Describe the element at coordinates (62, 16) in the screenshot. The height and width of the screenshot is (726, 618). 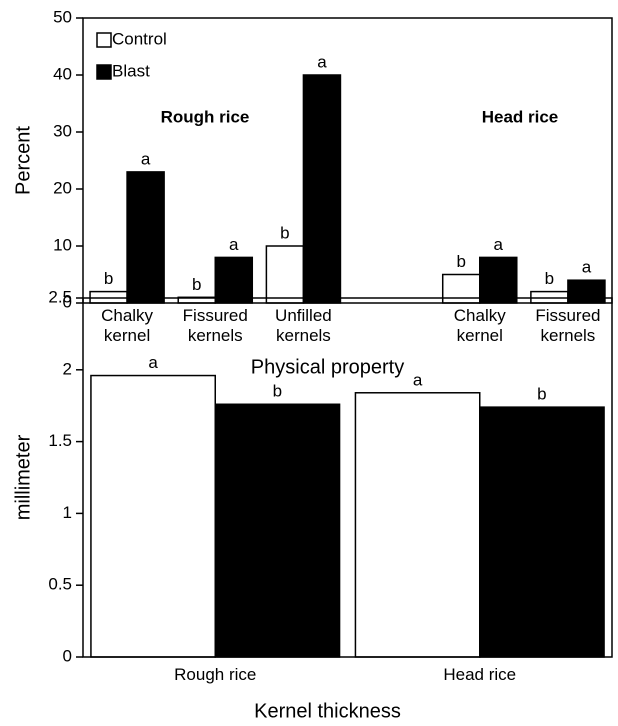
I see `y-tick-label: 50` at that location.